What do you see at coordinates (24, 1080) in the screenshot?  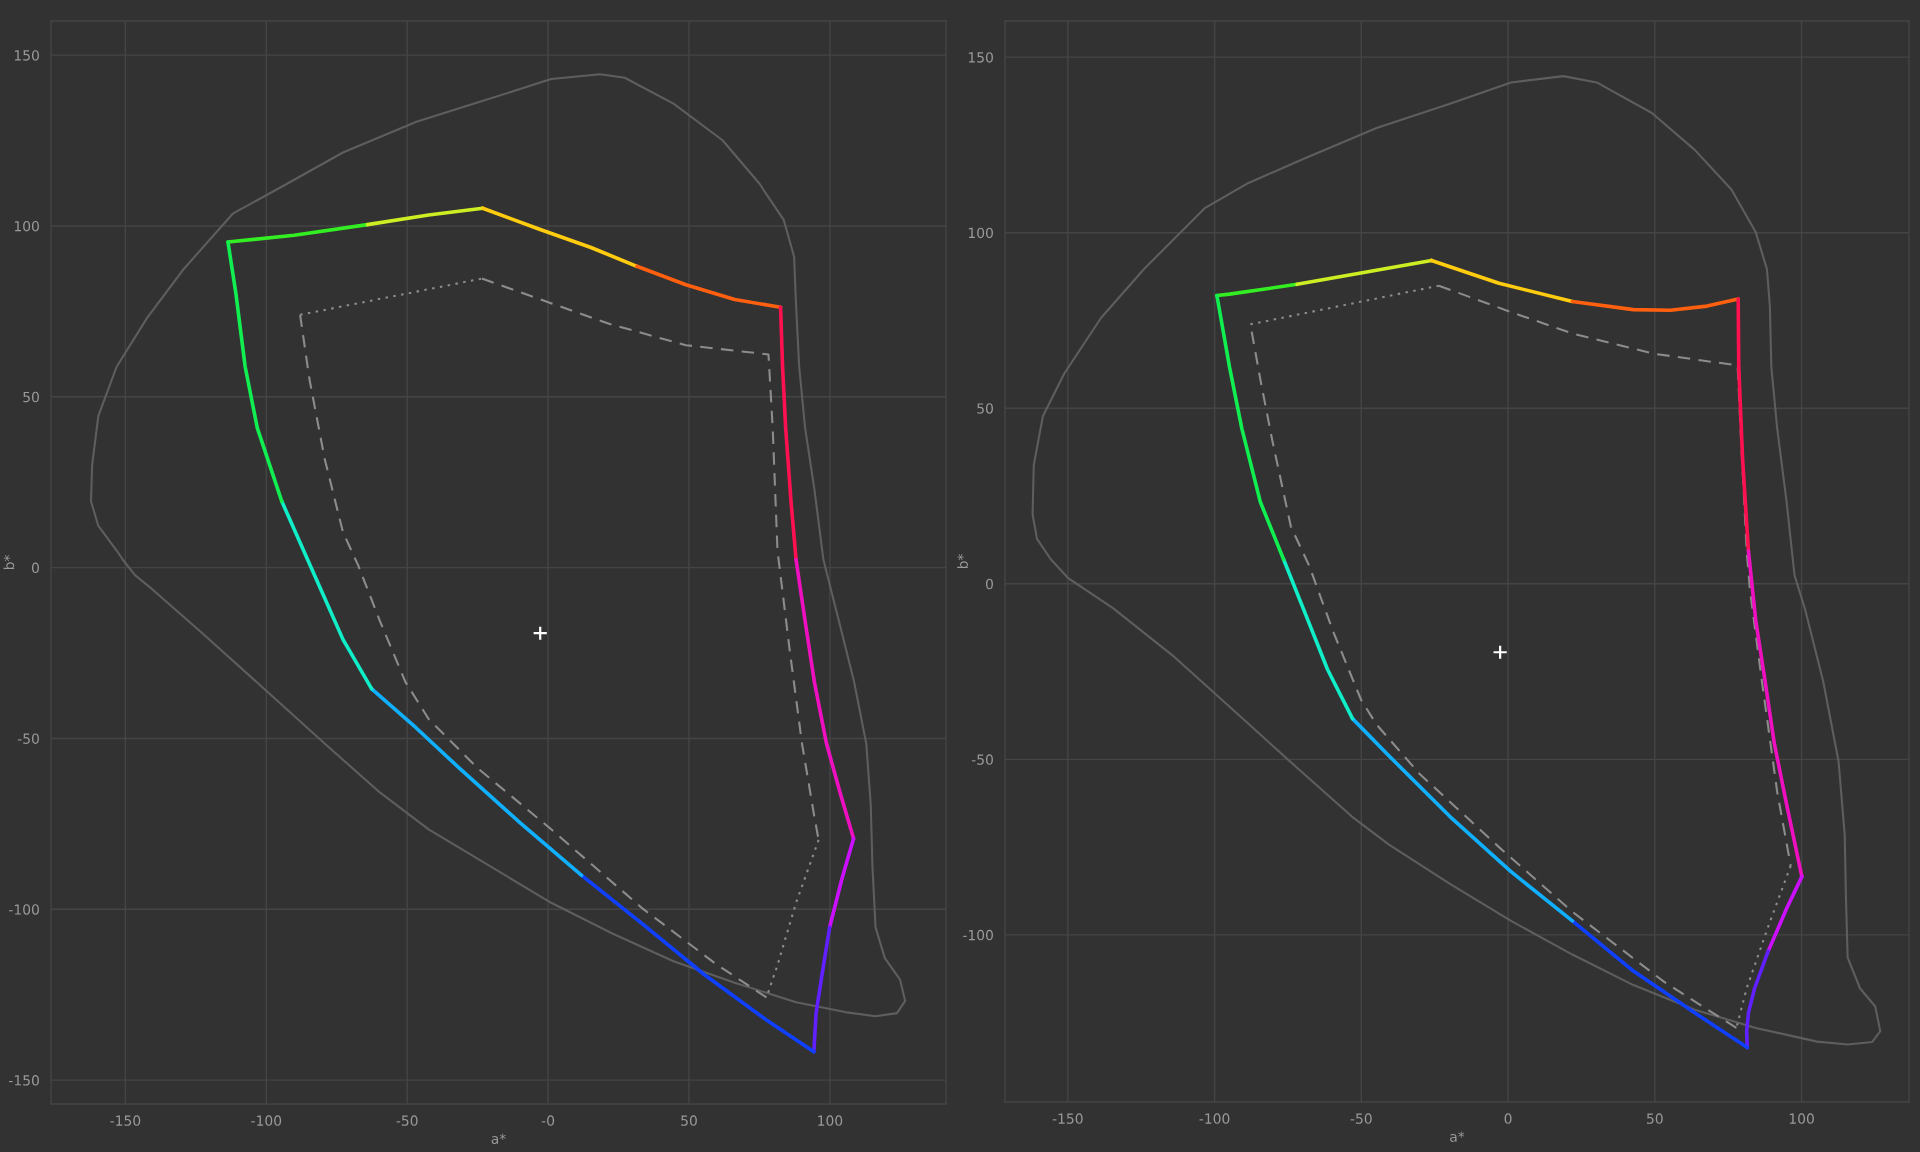 I see `y-tick-label: -150` at bounding box center [24, 1080].